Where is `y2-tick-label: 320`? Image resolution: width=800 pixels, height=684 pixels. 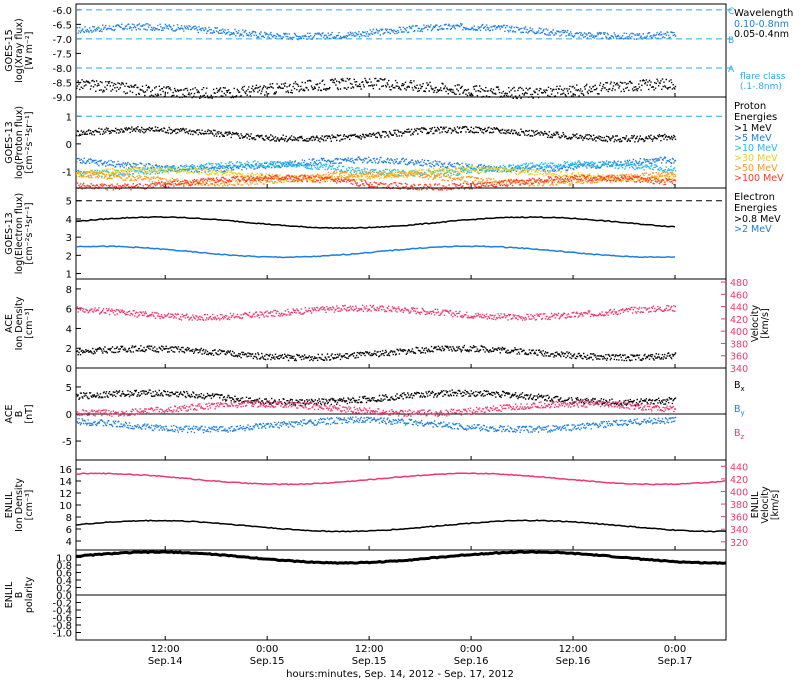
y2-tick-label: 320 is located at coordinates (739, 543).